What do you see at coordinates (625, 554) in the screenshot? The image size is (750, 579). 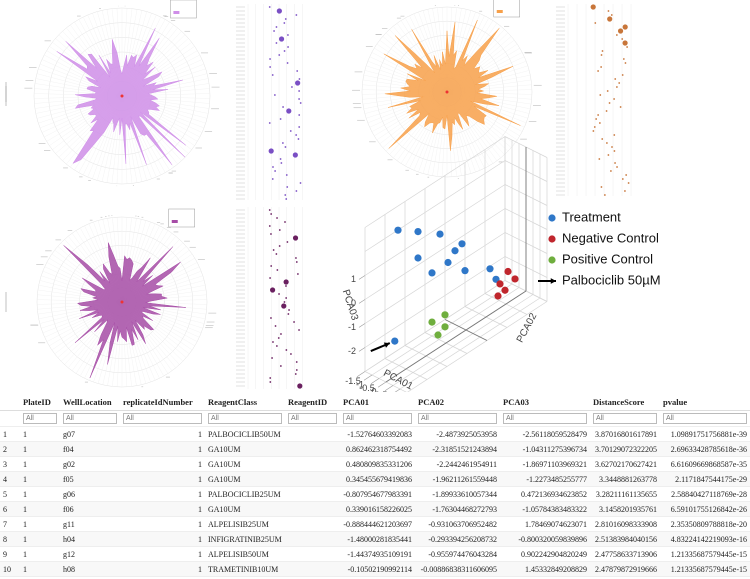 I see `table-cell: 2.47758633713906` at bounding box center [625, 554].